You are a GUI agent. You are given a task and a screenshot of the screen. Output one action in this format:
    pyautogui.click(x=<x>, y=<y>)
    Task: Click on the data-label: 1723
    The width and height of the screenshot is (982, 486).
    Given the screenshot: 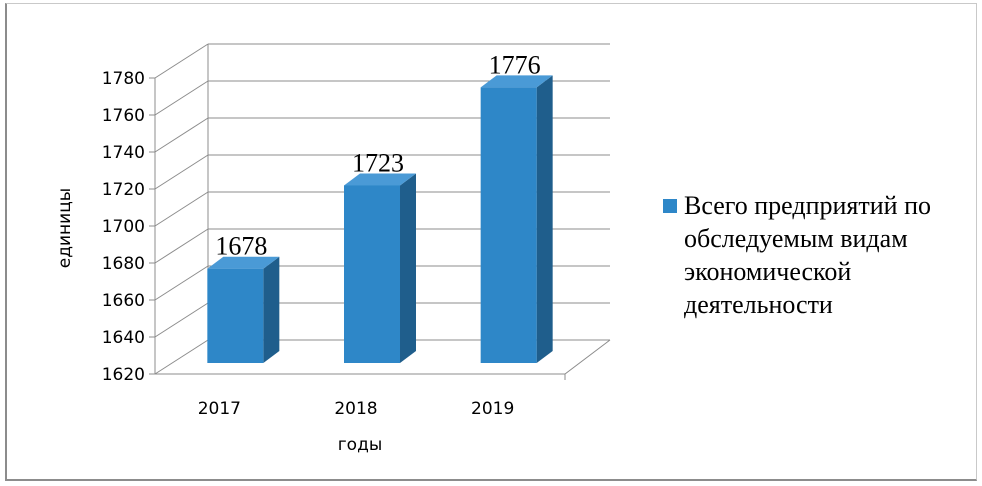 What is the action you would take?
    pyautogui.click(x=378, y=162)
    